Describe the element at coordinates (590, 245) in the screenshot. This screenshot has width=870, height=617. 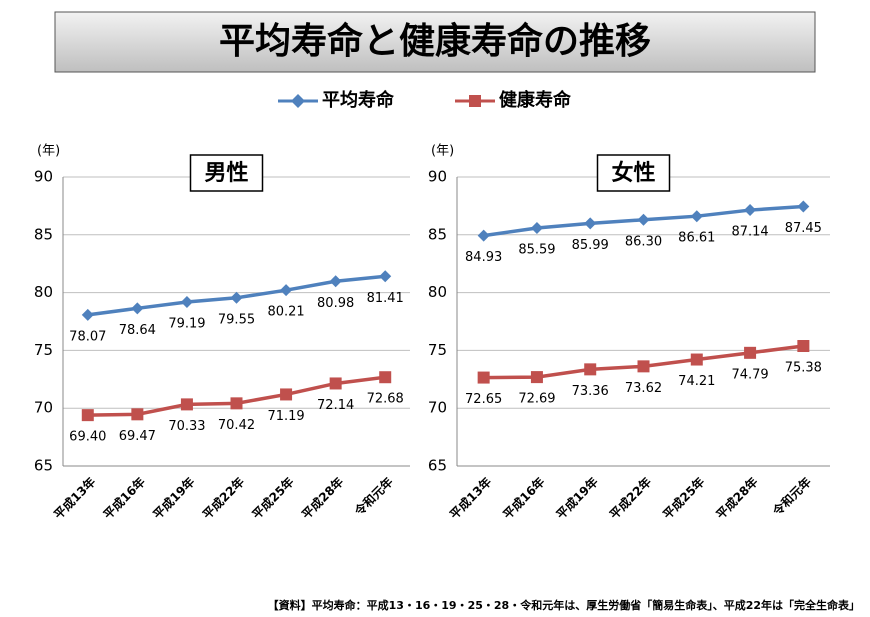
I see `data-label: 85.99` at that location.